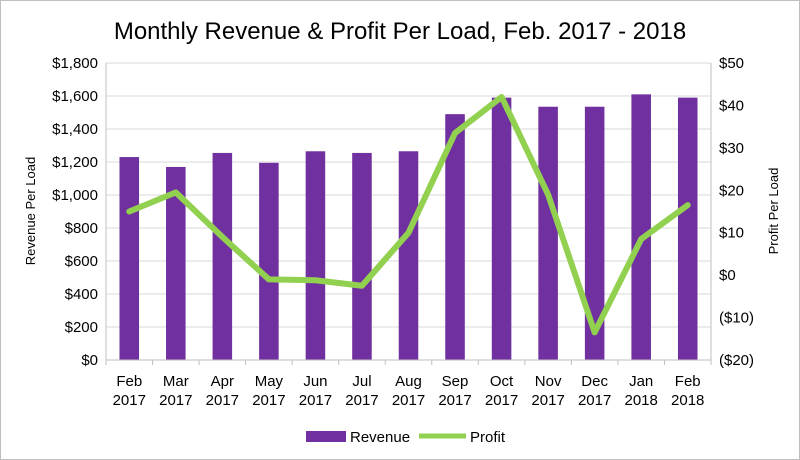 The width and height of the screenshot is (800, 460). What do you see at coordinates (736, 318) in the screenshot?
I see `right-tick-label: ($10)` at bounding box center [736, 318].